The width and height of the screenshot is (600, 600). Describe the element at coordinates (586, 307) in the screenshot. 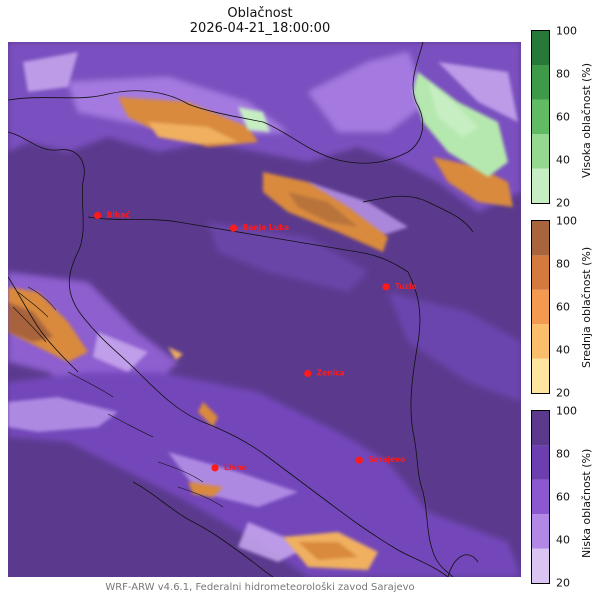

I see `colorbar-2-label: Srednja oblačnost (%)` at that location.